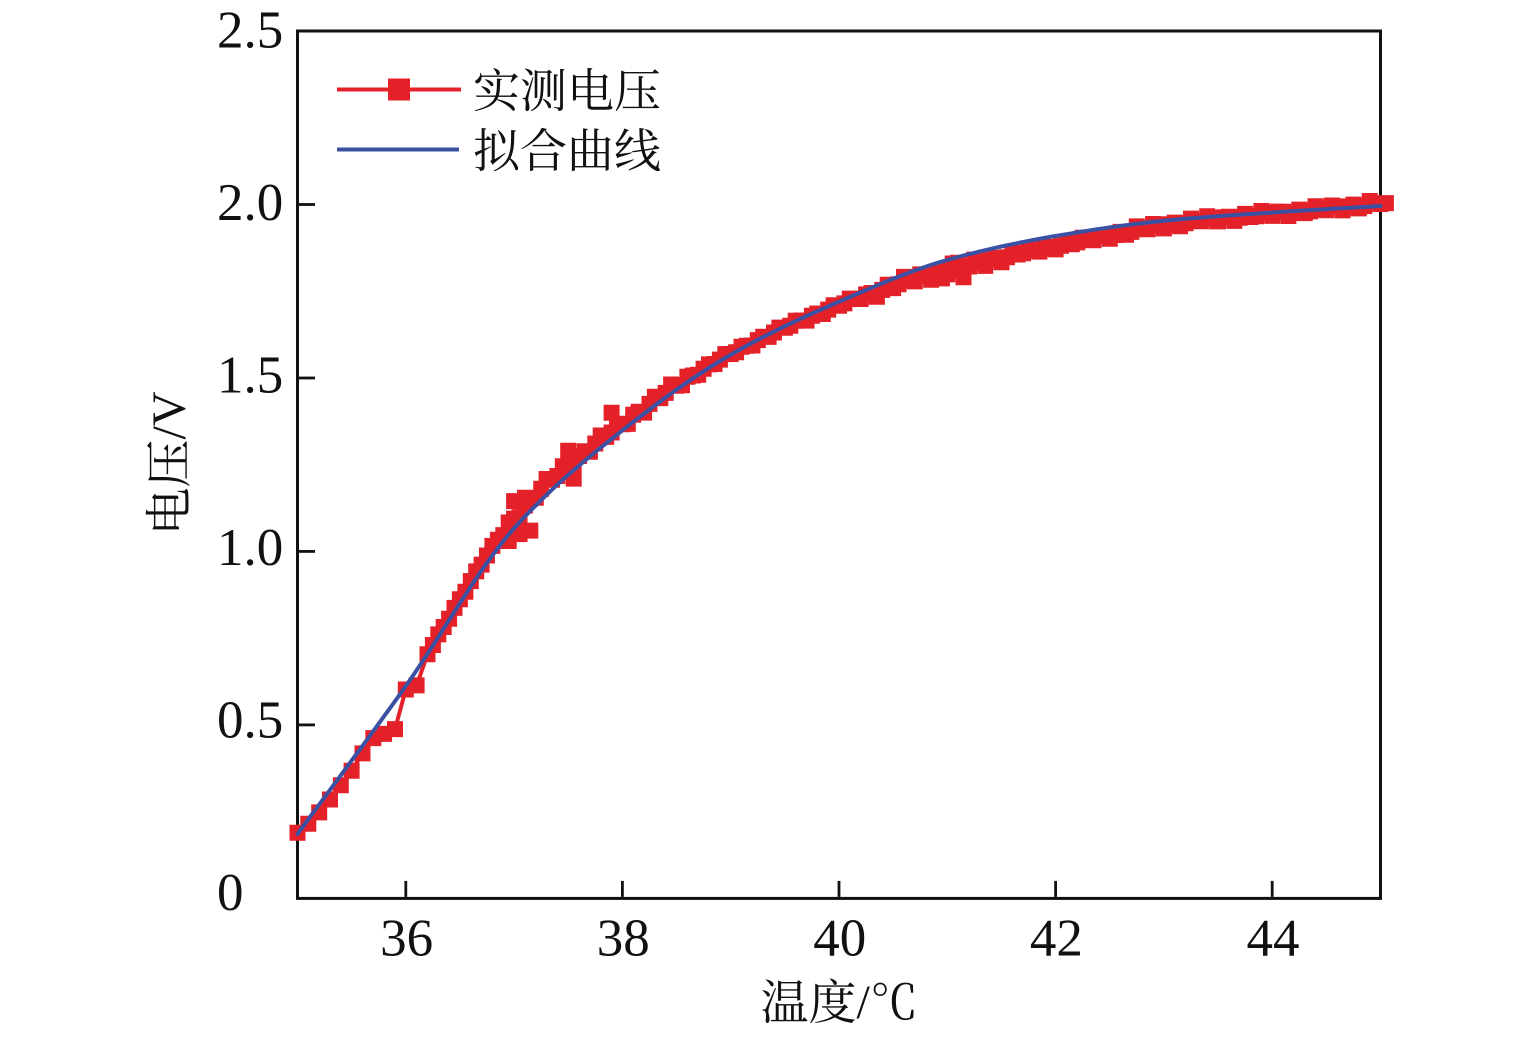 The image size is (1535, 1039). I want to click on svg-text: 1.5, so click(250, 376).